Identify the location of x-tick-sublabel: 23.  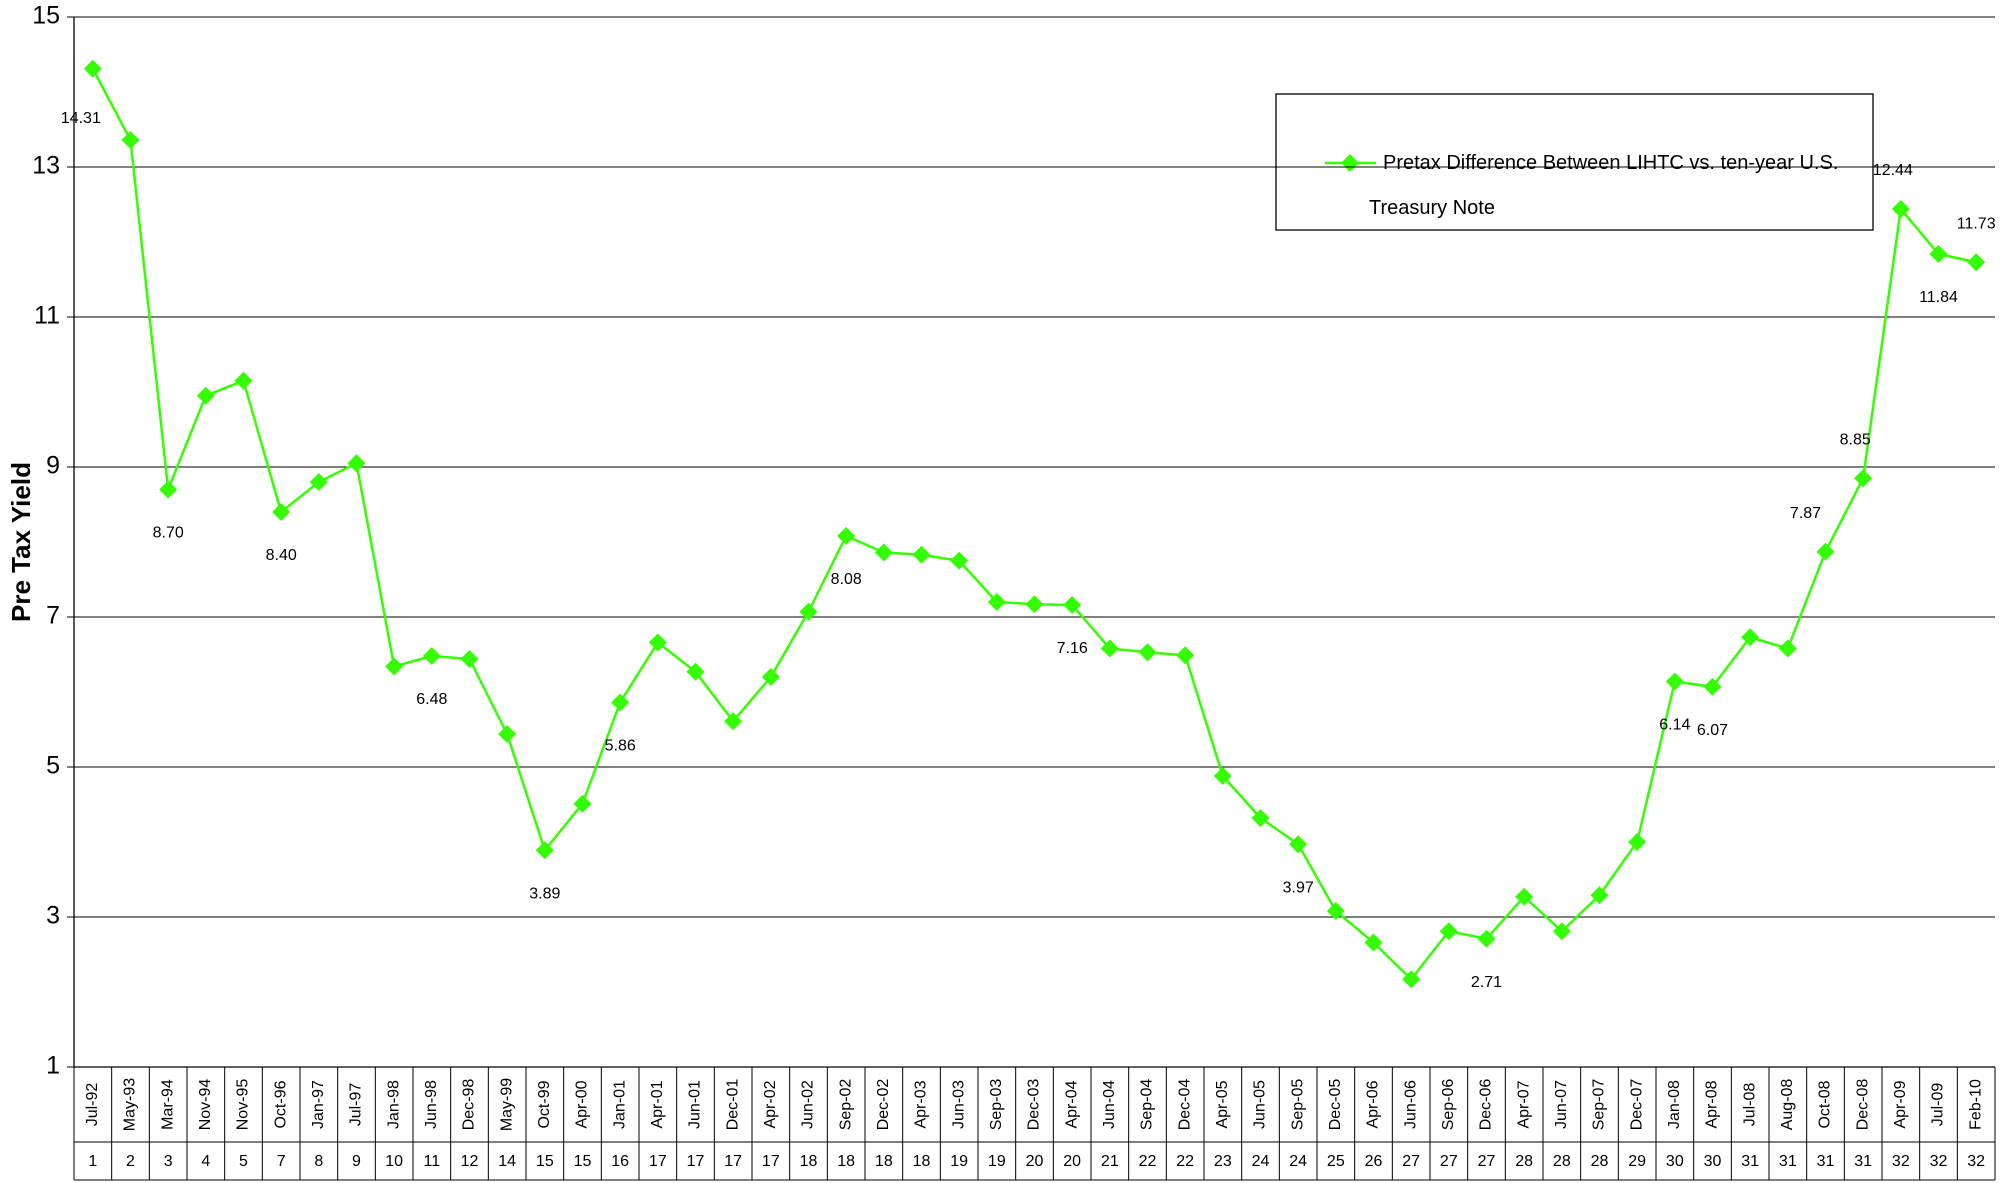
(1223, 1161).